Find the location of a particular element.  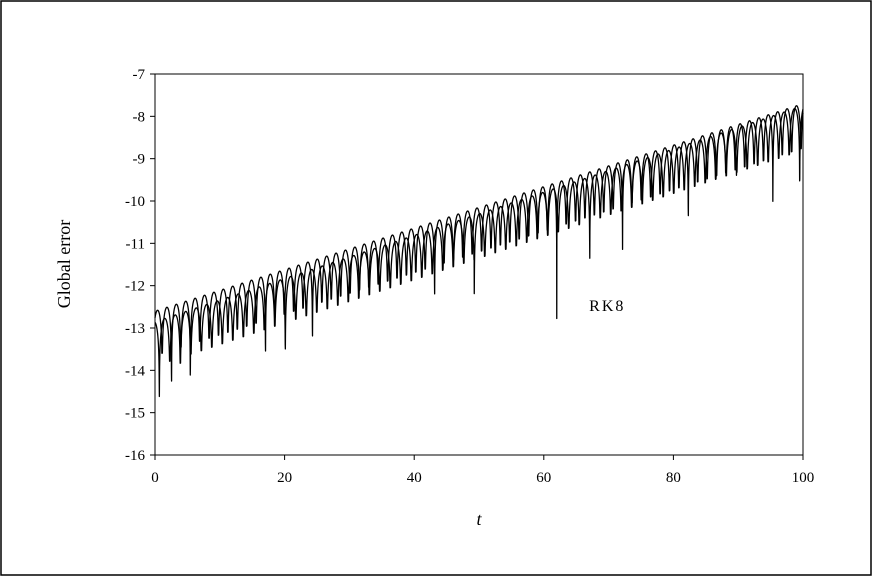

x-tick-label: 80 is located at coordinates (673, 478).